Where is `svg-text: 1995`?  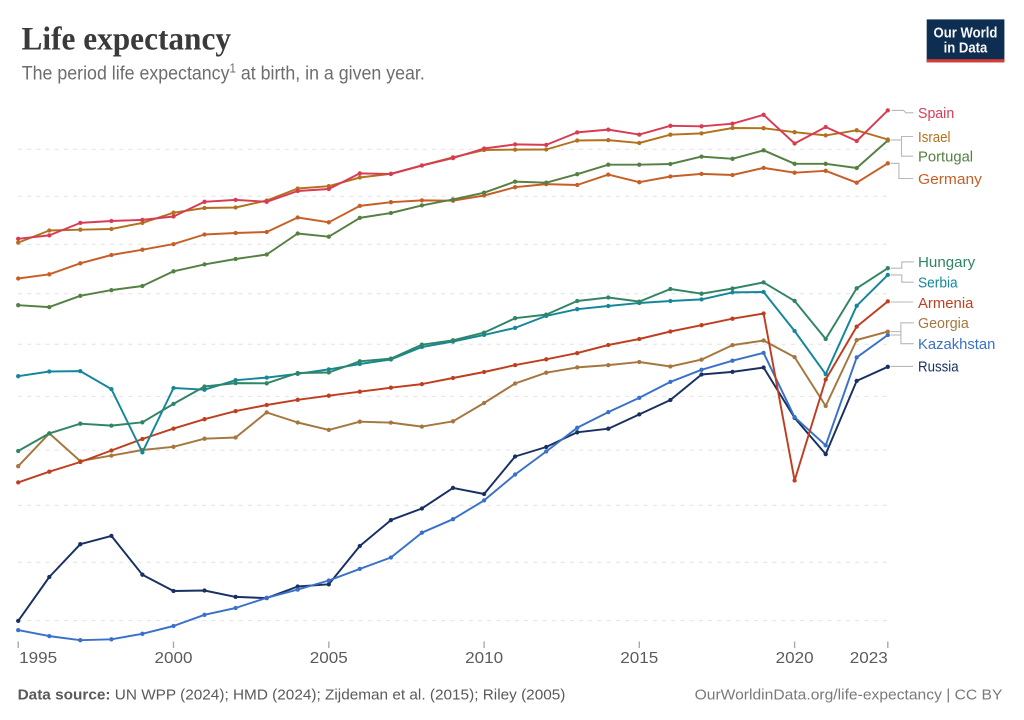
svg-text: 1995 is located at coordinates (38, 658).